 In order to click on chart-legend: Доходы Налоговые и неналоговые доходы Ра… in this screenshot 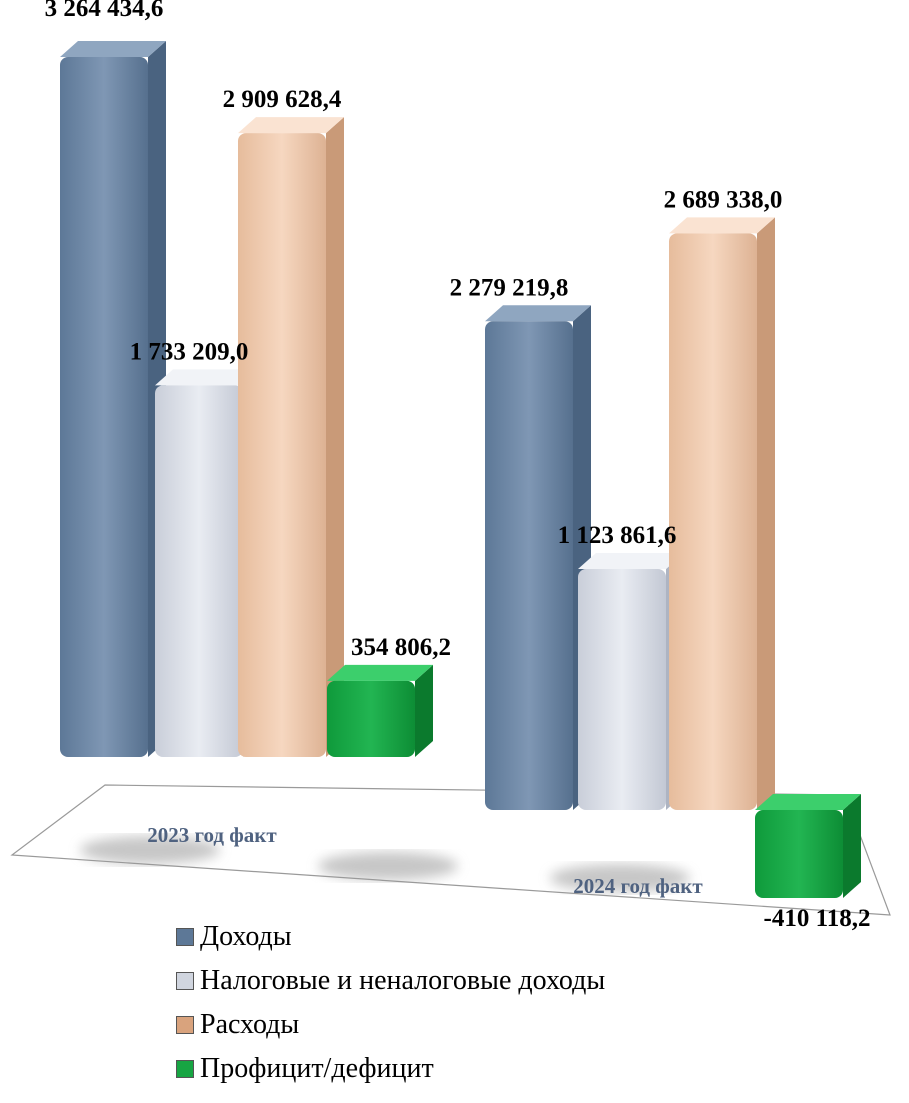, I will do `click(390, 1003)`.